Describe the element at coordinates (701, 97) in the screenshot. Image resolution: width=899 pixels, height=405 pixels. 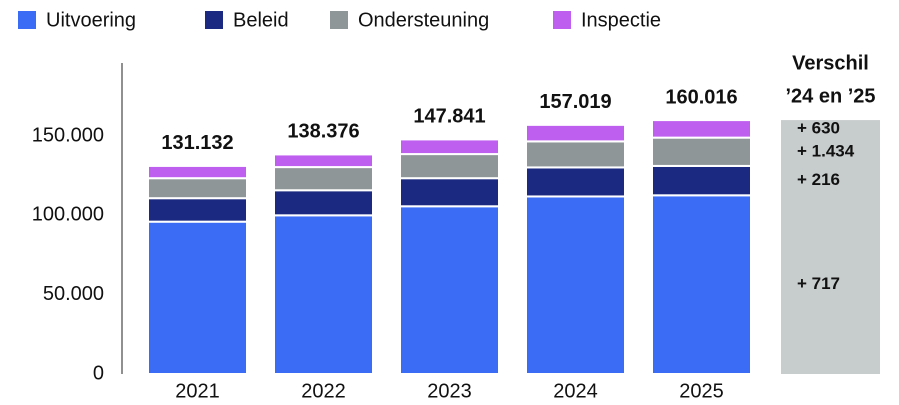
I see `total-label: 160.016` at that location.